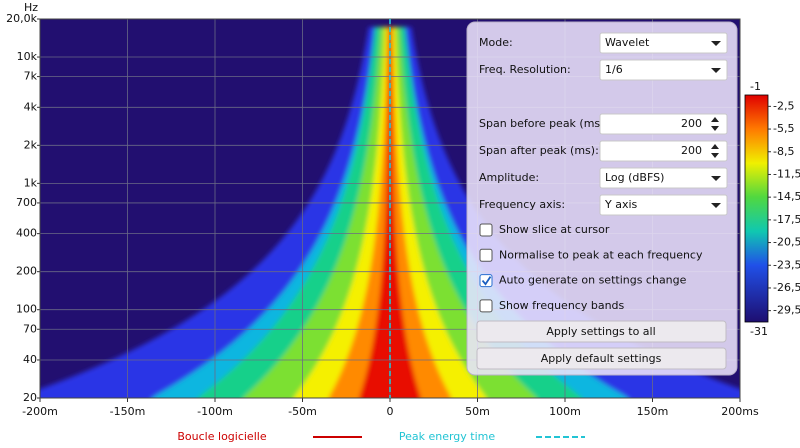 The height and width of the screenshot is (448, 800). I want to click on x-tick-label: 100m, so click(565, 411).